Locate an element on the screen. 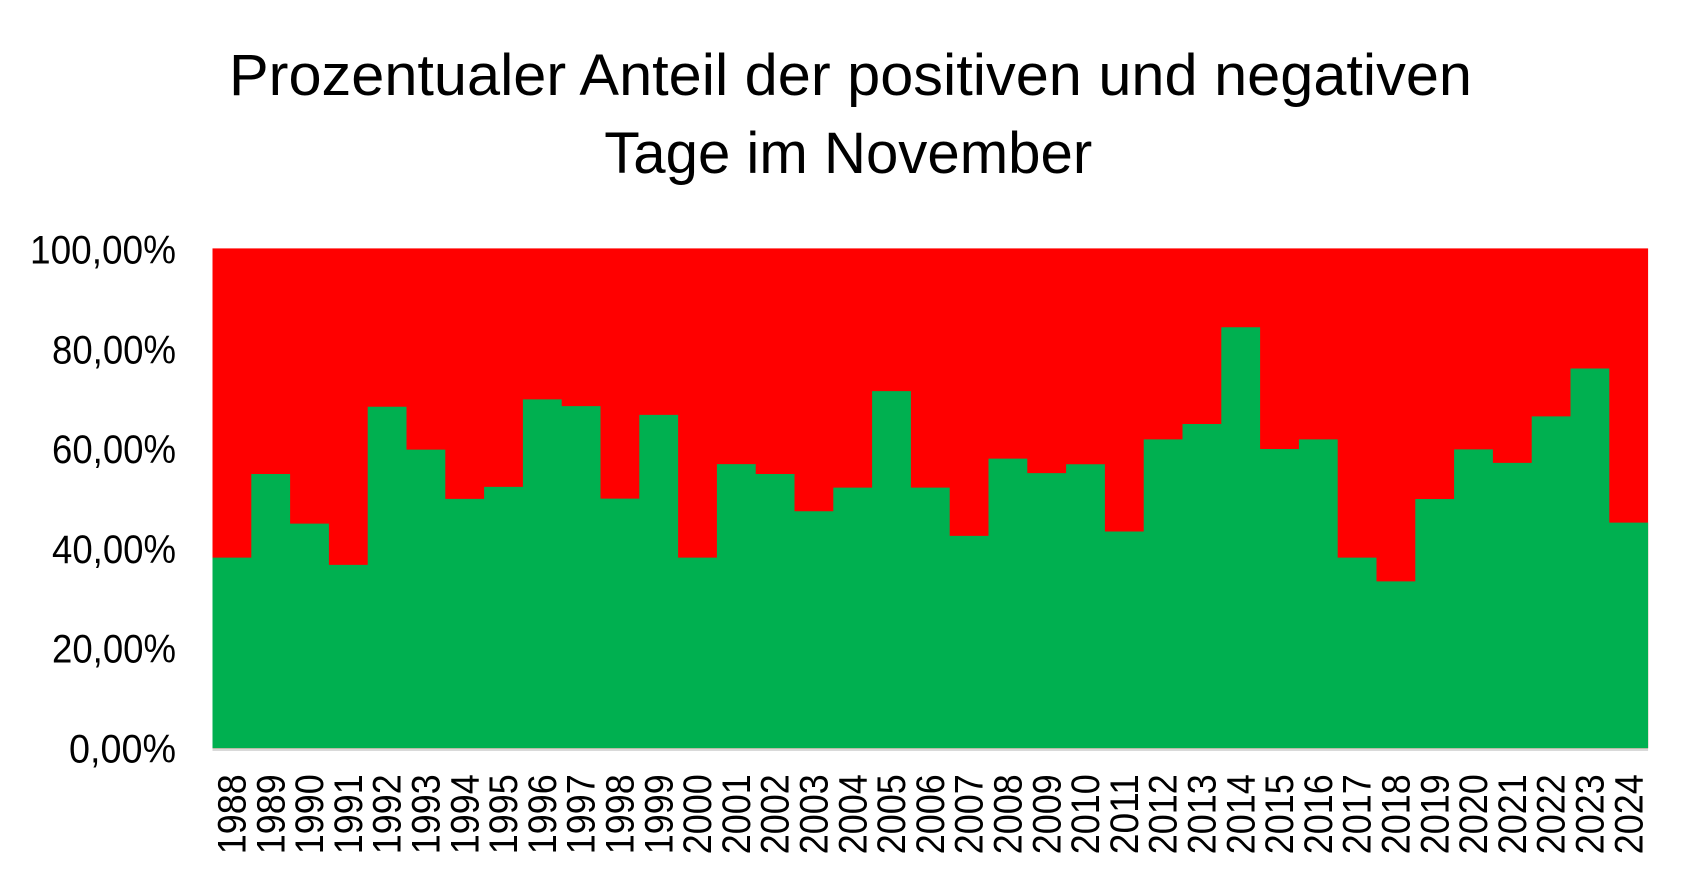  svg-text: 2020 is located at coordinates (1474, 814).